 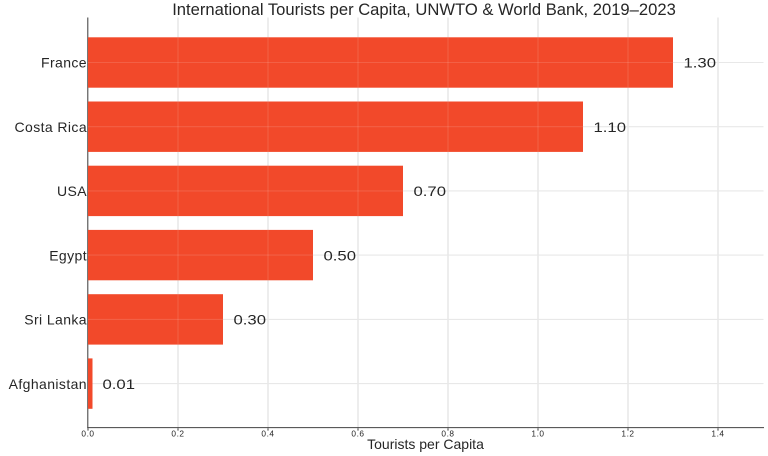 What do you see at coordinates (250, 320) in the screenshot?
I see `svg-text: 0.30` at bounding box center [250, 320].